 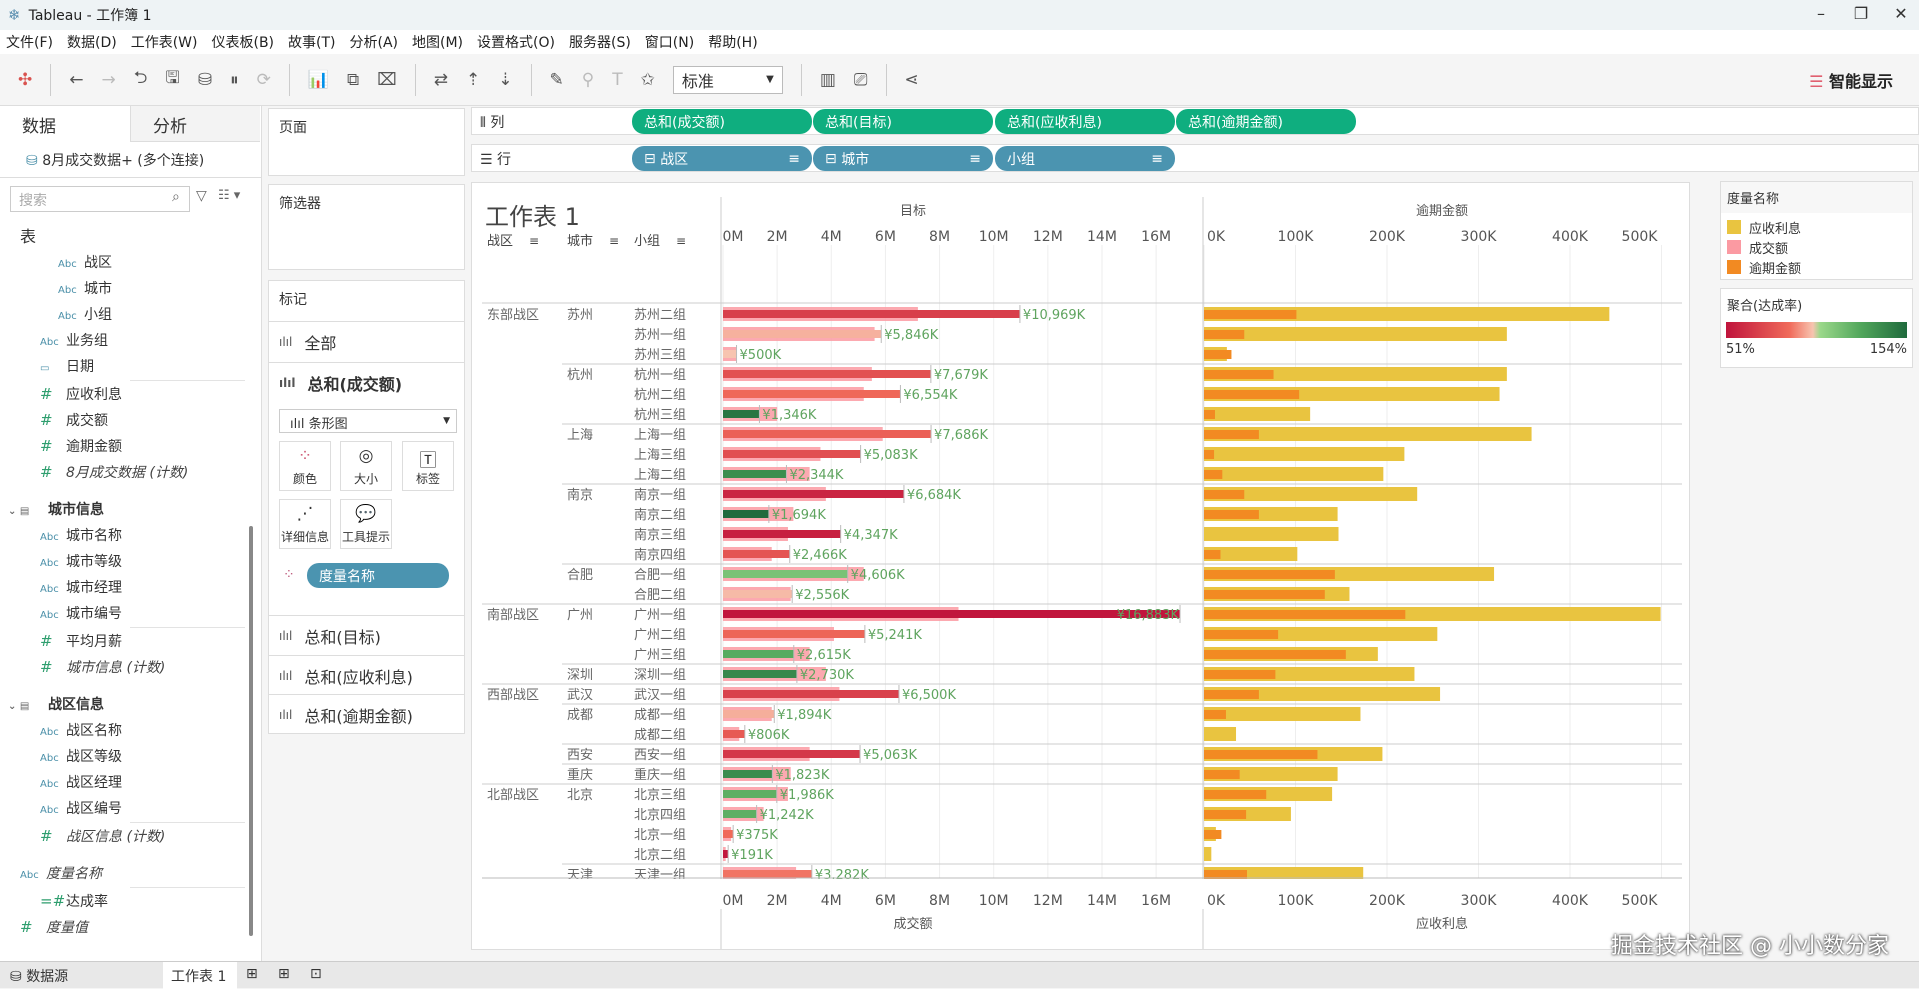 I want to click on new-sheet-icon: 📊, so click(x=318, y=79).